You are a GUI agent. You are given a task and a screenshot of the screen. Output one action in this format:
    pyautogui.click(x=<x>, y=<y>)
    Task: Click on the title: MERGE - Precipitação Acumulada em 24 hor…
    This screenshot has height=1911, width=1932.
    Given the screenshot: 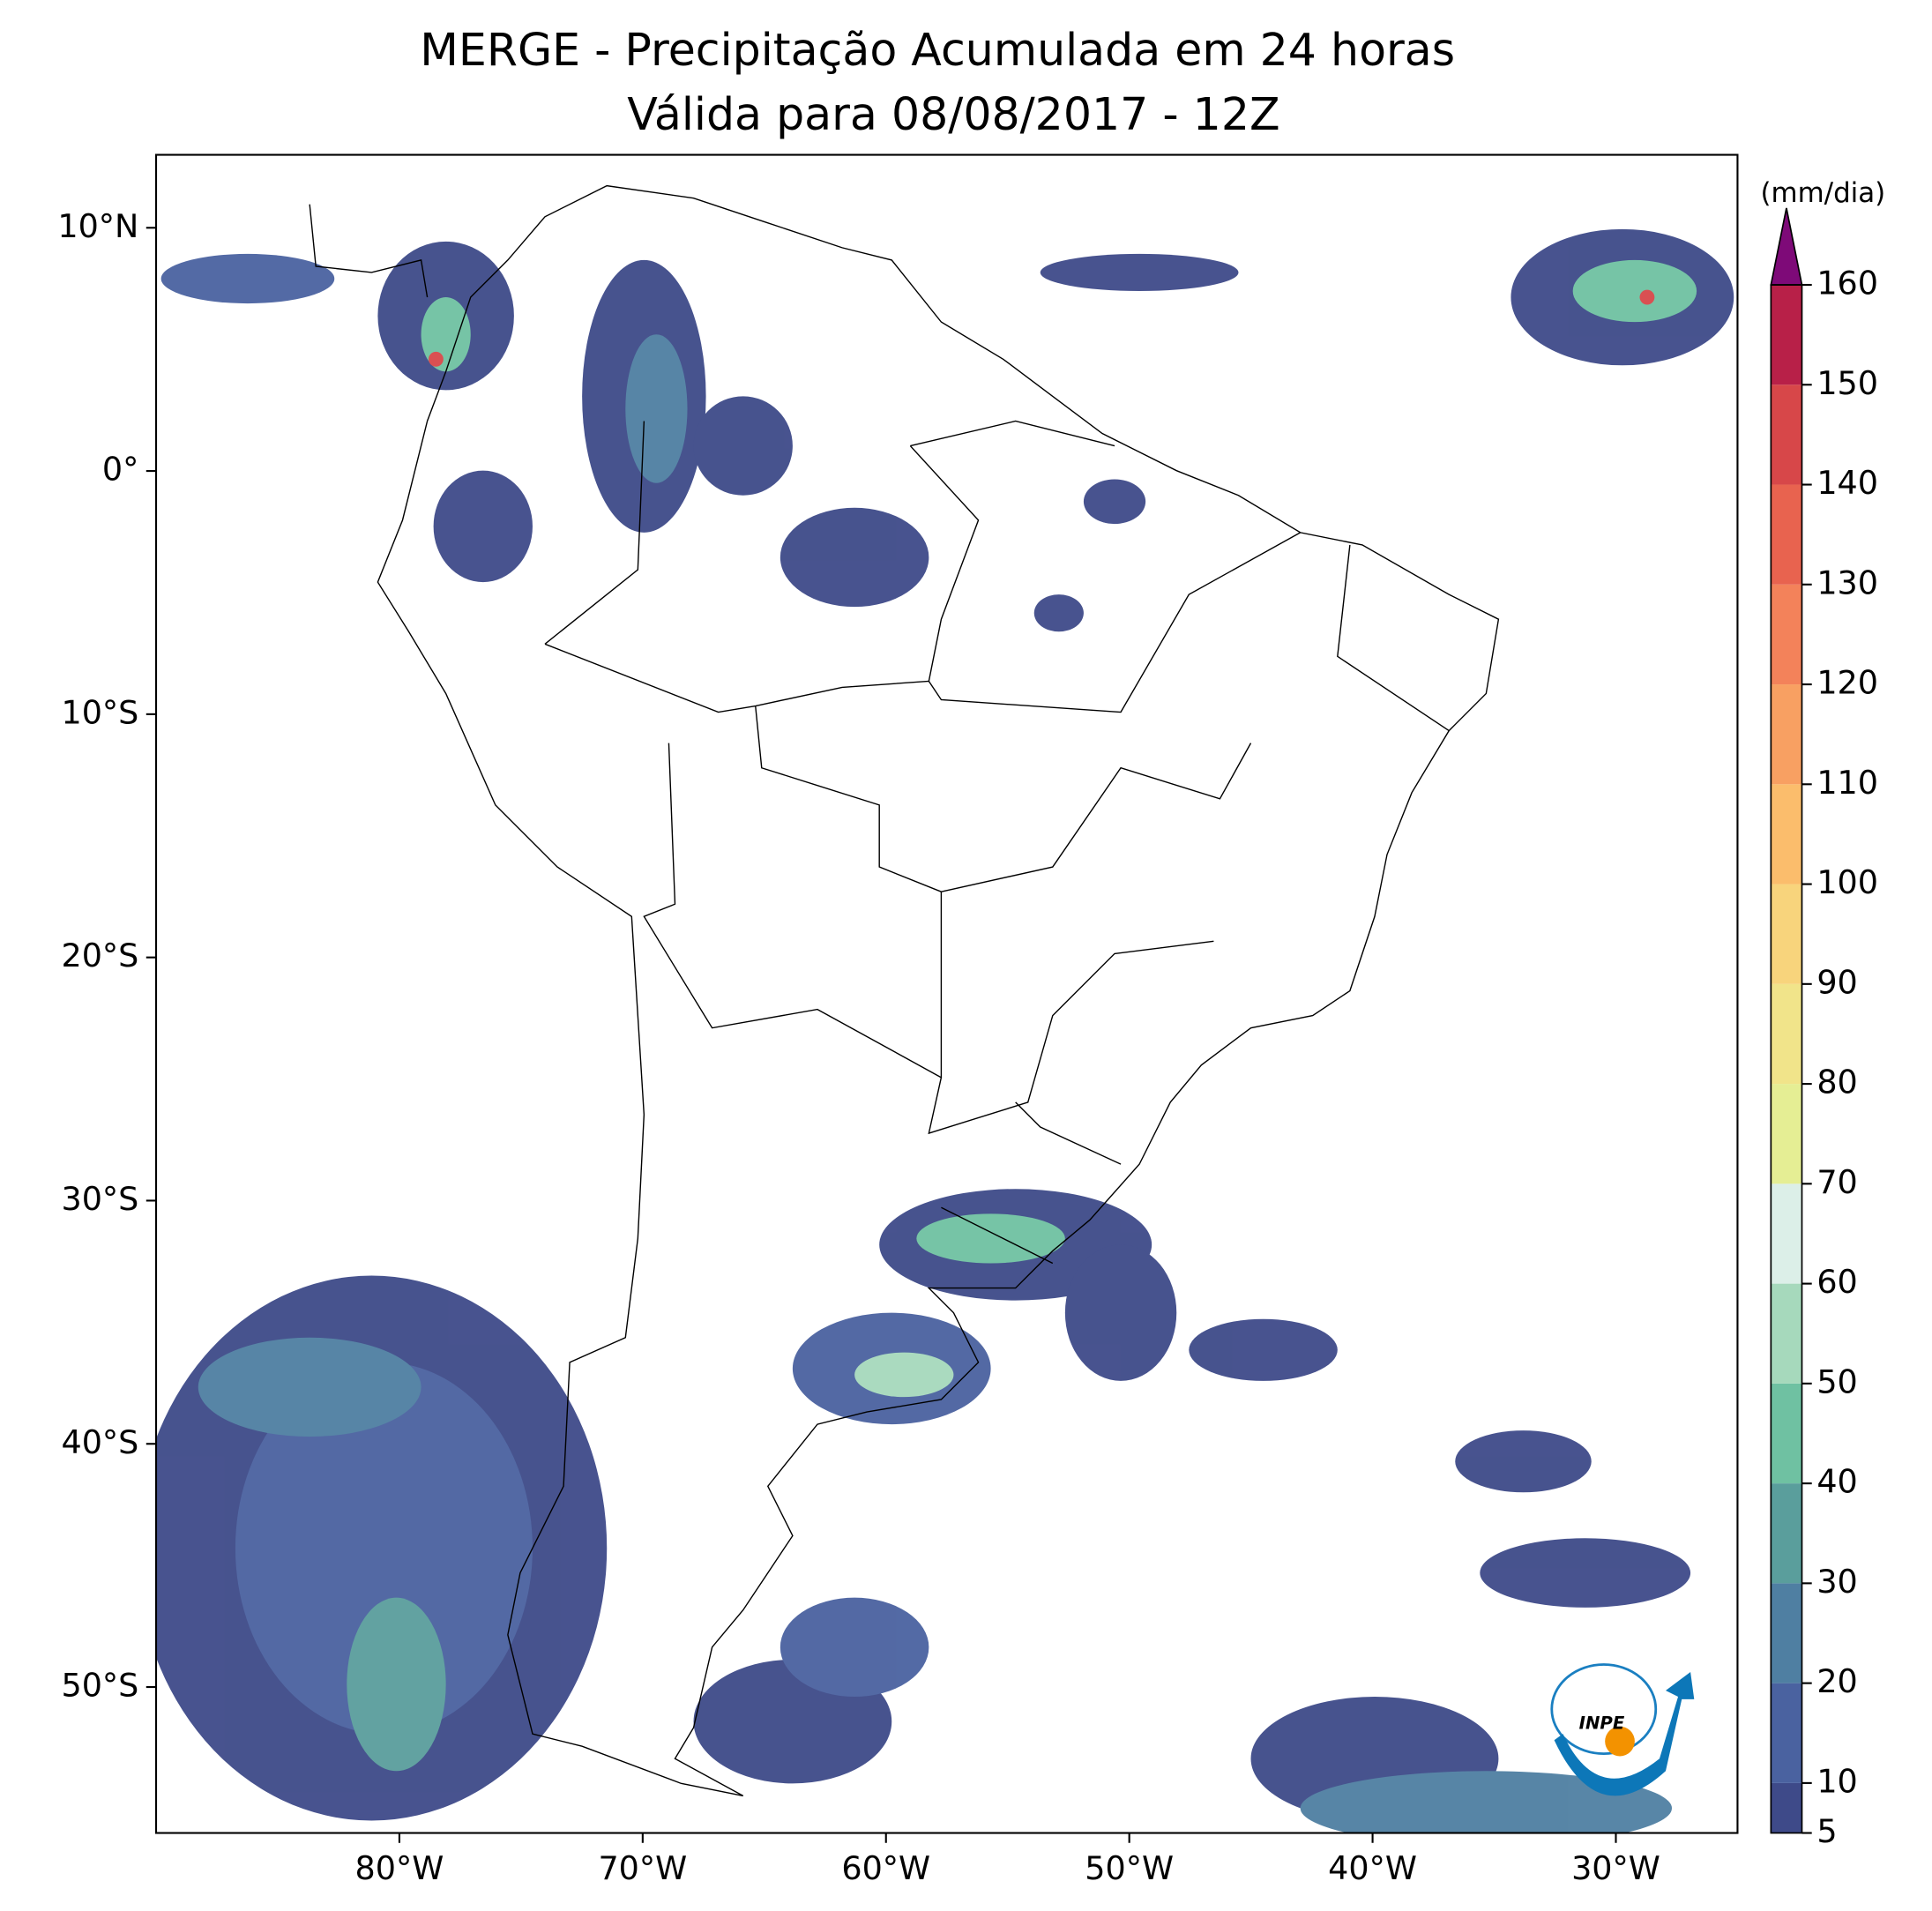 What is the action you would take?
    pyautogui.click(x=937, y=50)
    